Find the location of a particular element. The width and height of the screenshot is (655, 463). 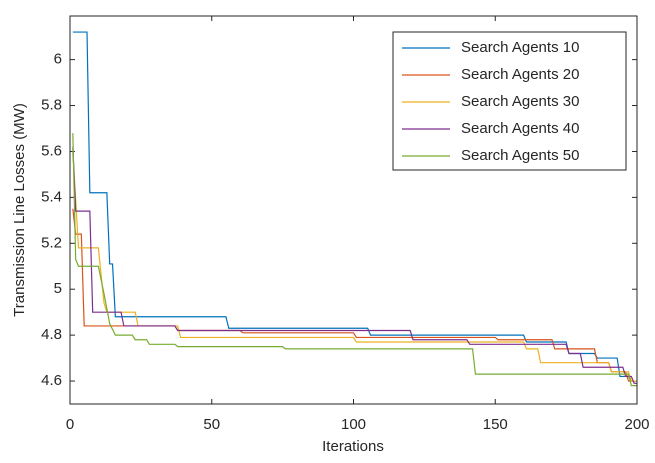

y-tick-label: 5.8 is located at coordinates (51, 105).